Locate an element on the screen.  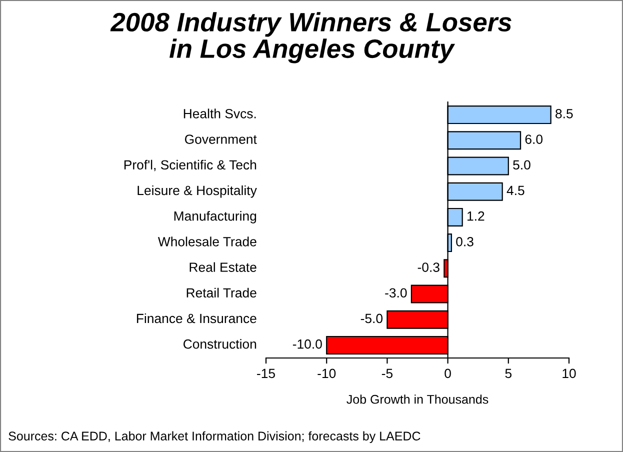
y-tick-label: Government is located at coordinates (220, 139).